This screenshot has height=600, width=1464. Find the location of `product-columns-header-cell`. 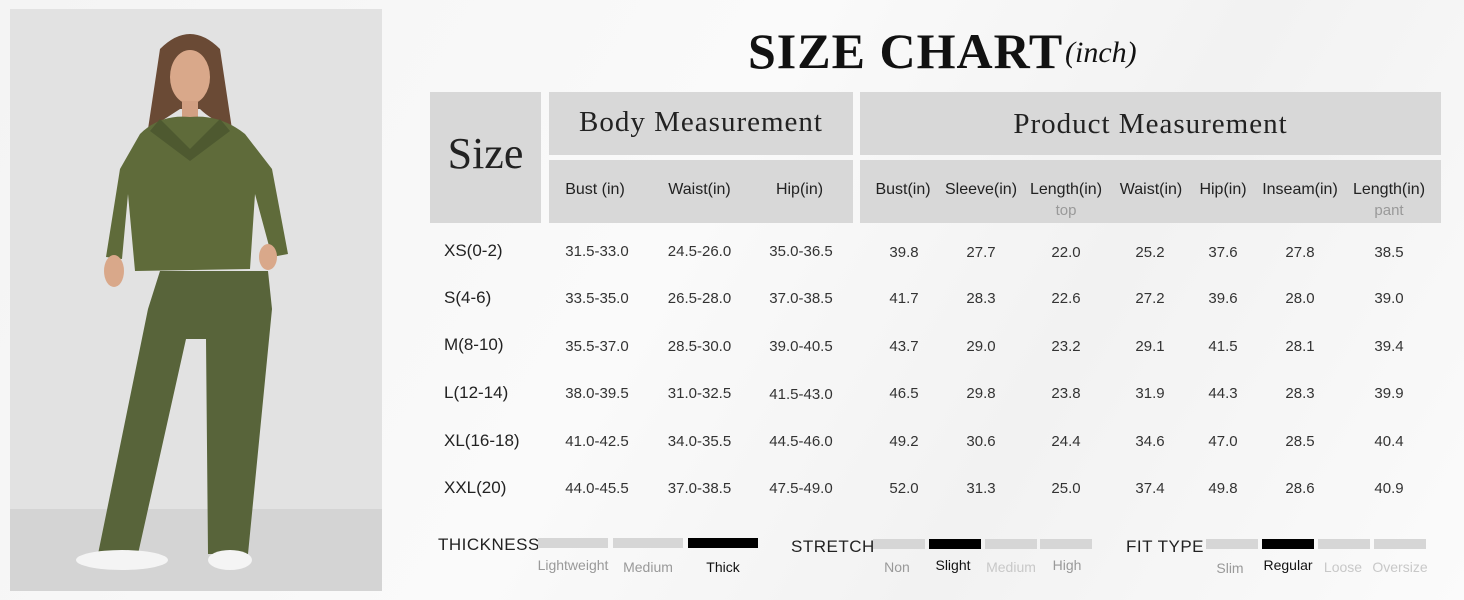

product-columns-header-cell is located at coordinates (1150, 191).